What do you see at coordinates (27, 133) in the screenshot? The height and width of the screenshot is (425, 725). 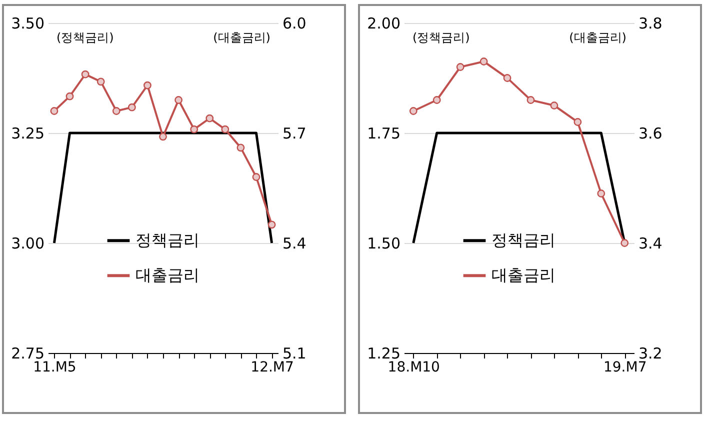 I see `y-tick-label: 3.25` at bounding box center [27, 133].